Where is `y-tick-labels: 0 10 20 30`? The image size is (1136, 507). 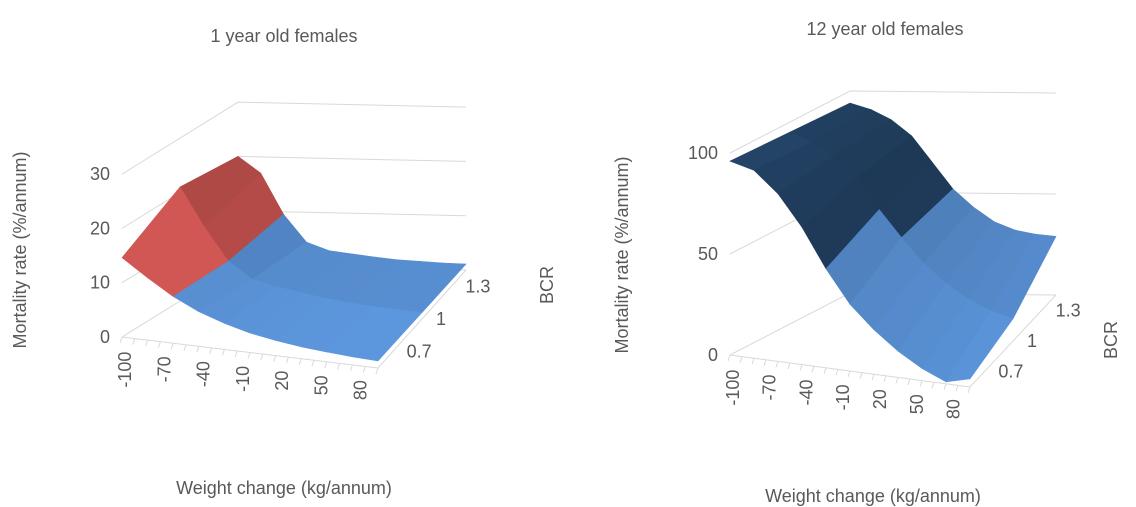 y-tick-labels: 0 10 20 30 is located at coordinates (100, 255).